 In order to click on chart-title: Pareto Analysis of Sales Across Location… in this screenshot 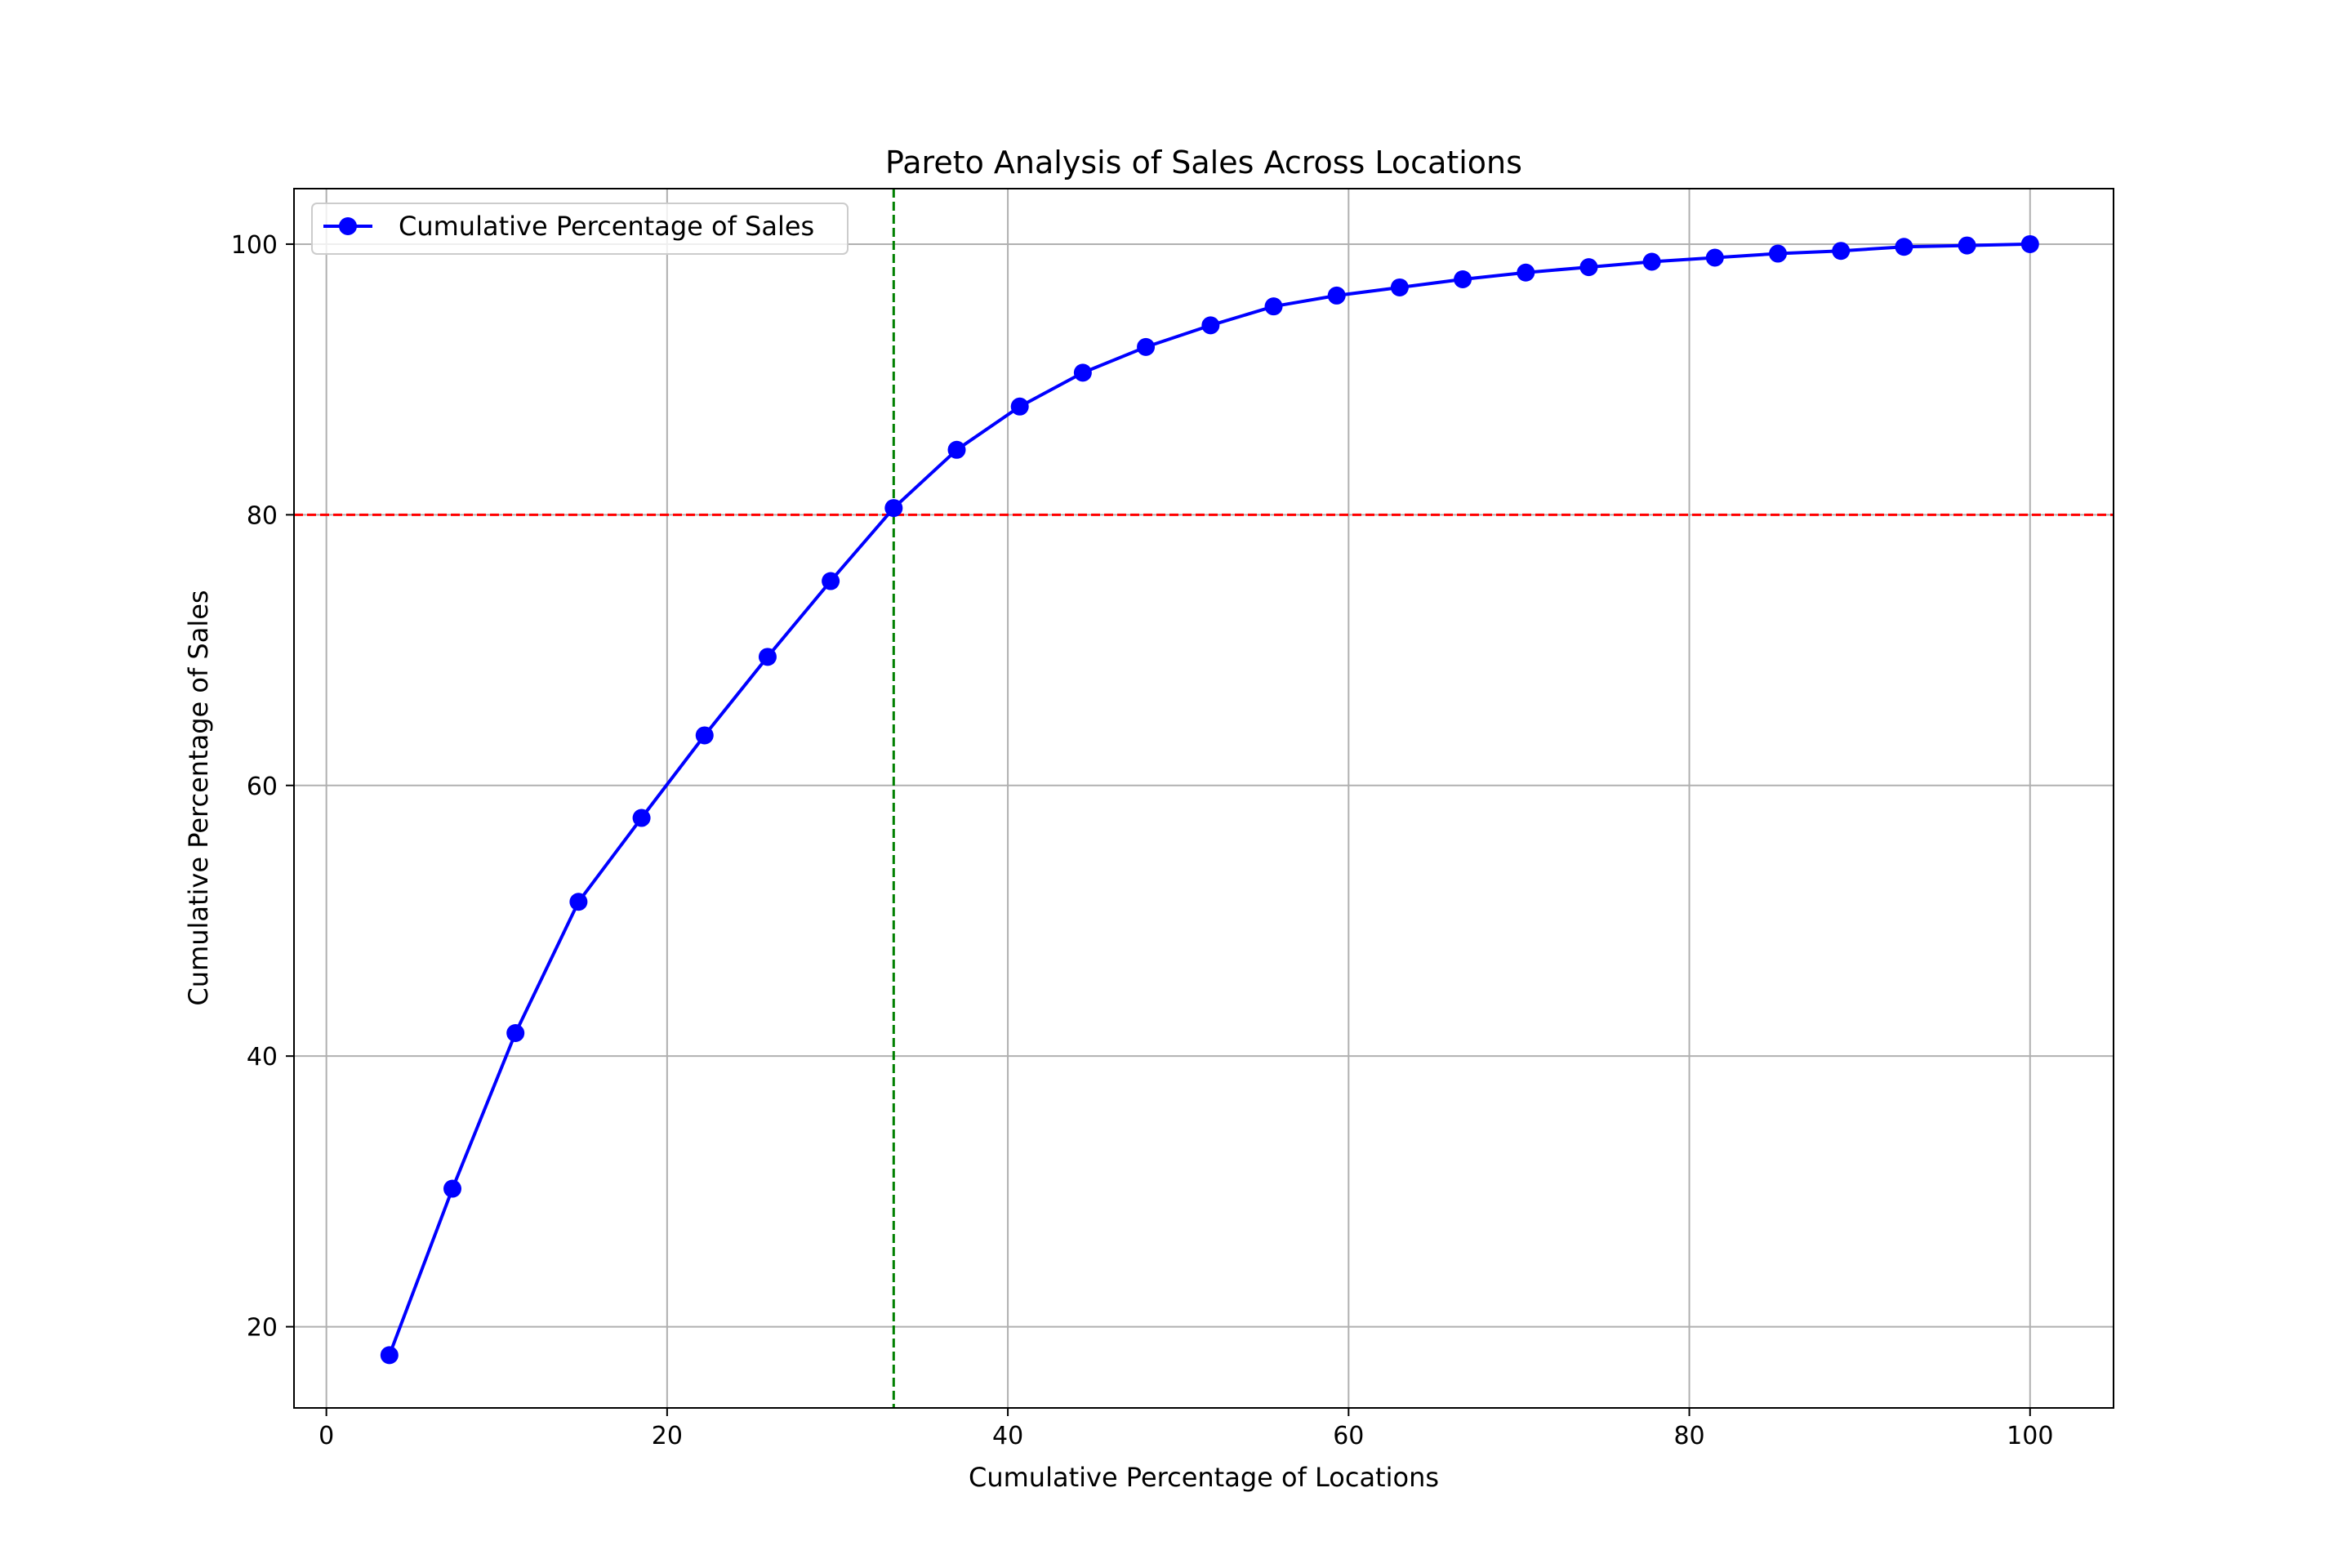, I will do `click(1203, 162)`.